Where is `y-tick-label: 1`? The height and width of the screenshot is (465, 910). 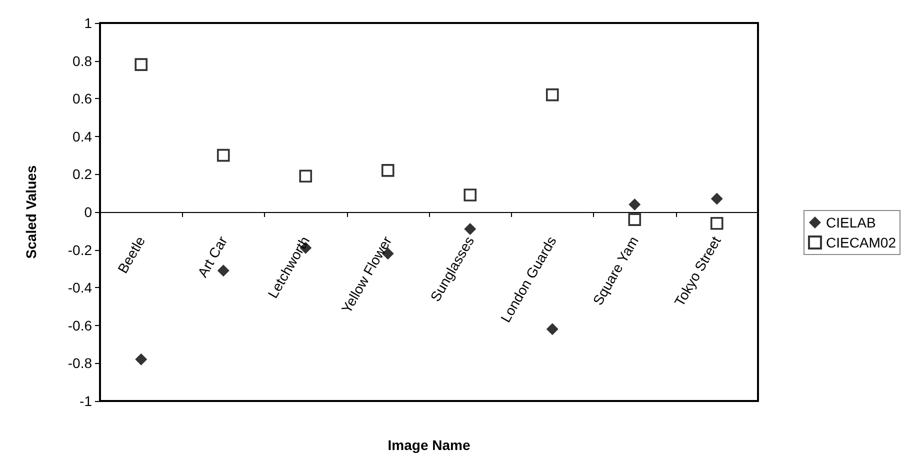 y-tick-label: 1 is located at coordinates (88, 23).